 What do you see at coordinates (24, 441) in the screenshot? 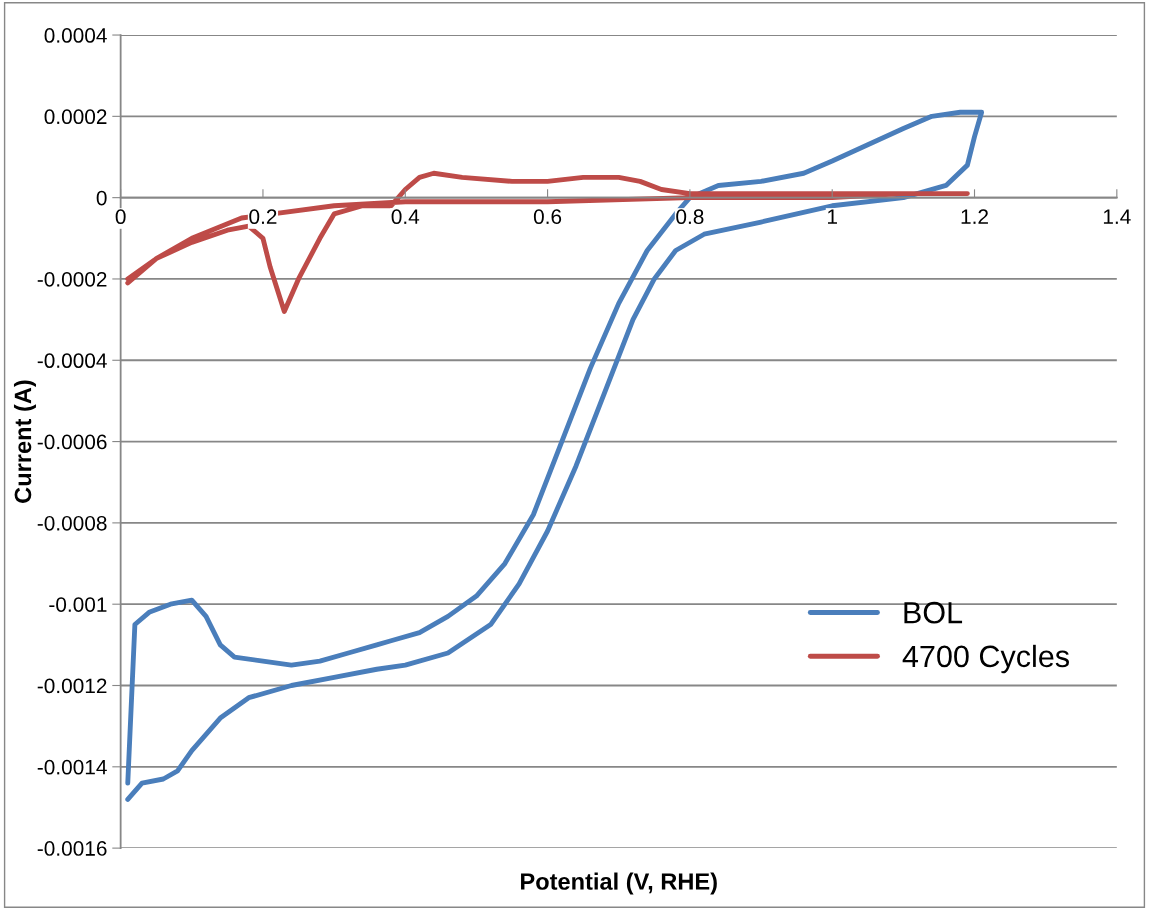
I see `y-axis-title: Current (A)` at bounding box center [24, 441].